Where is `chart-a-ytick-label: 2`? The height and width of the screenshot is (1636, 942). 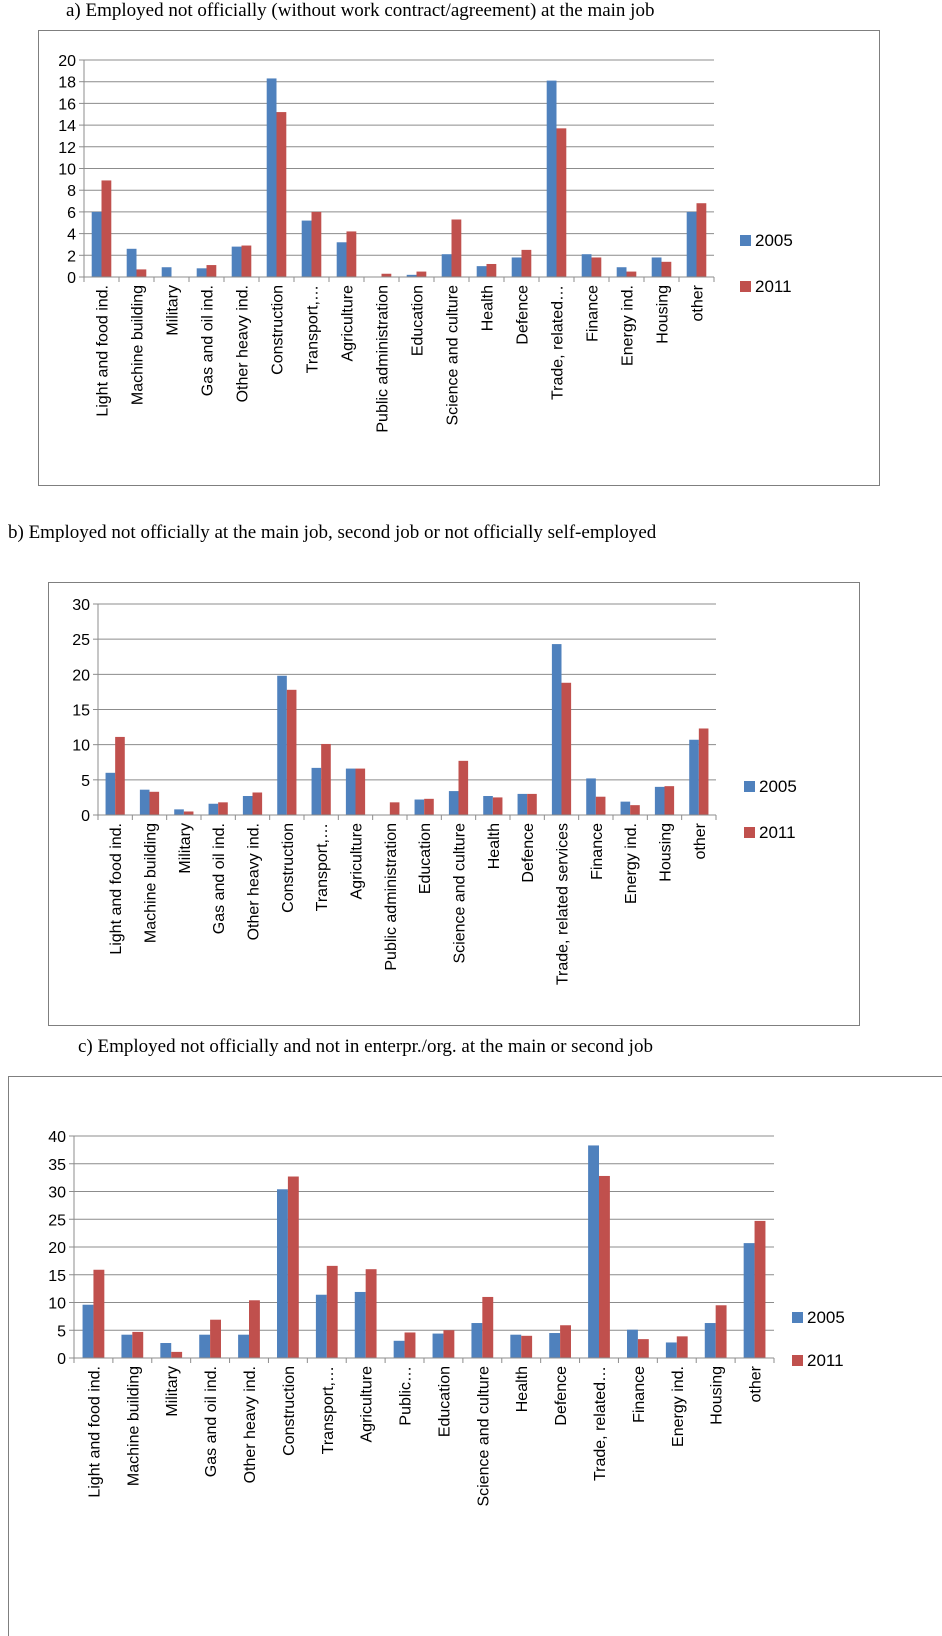 chart-a-ytick-label: 2 is located at coordinates (71, 256).